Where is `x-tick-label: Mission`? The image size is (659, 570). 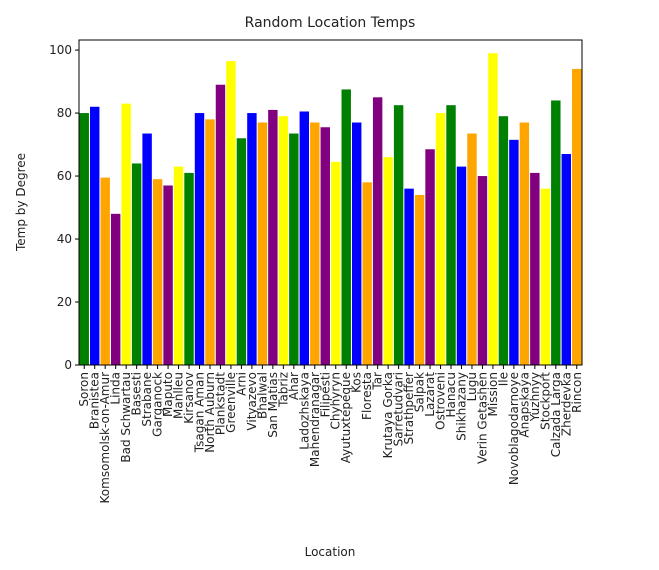 x-tick-label: Mission is located at coordinates (493, 394).